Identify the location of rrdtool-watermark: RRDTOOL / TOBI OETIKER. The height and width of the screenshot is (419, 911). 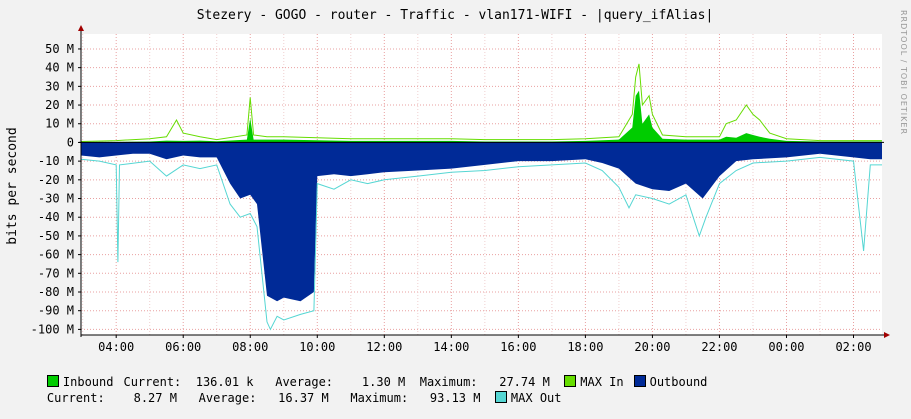
(903, 73).